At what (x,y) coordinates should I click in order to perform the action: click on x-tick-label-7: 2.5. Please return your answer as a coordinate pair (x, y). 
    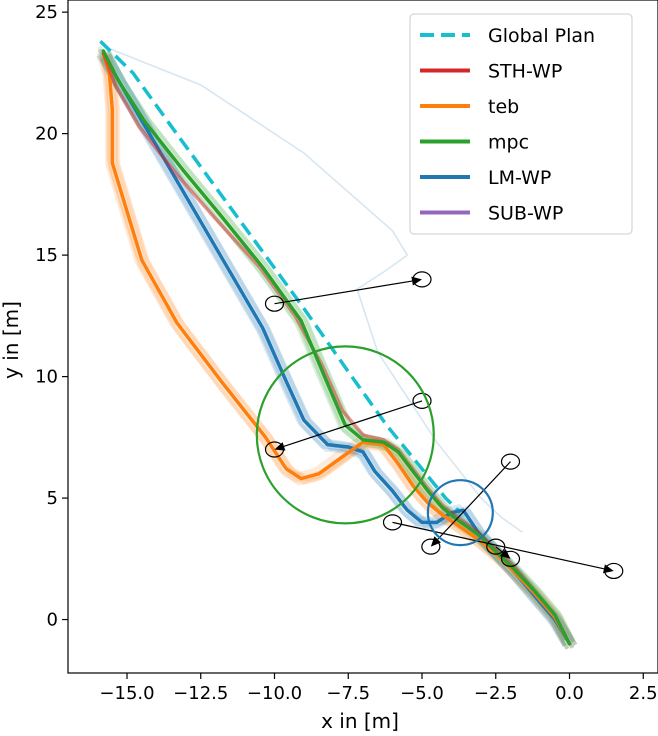
    Looking at the image, I should click on (643, 693).